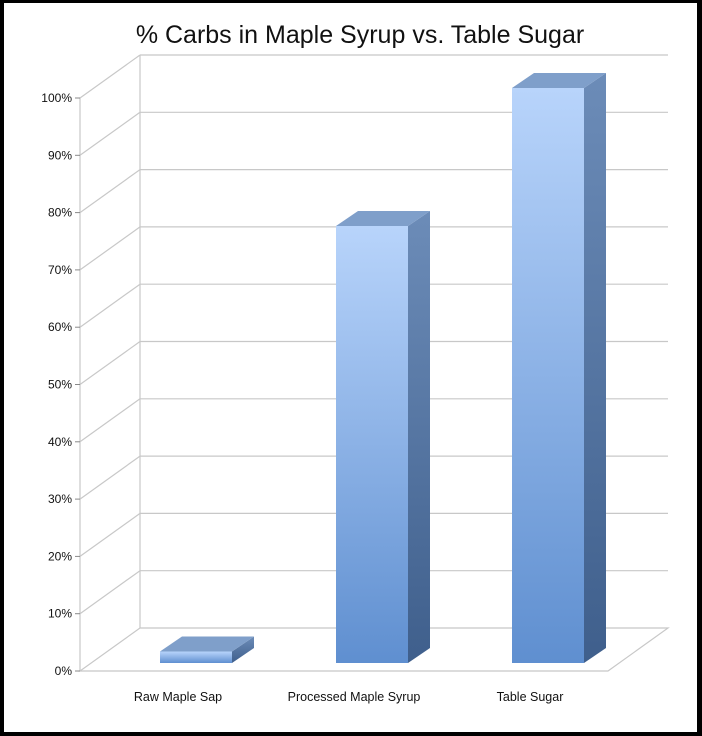  Describe the element at coordinates (530, 697) in the screenshot. I see `x-category-label: Table Sugar` at that location.